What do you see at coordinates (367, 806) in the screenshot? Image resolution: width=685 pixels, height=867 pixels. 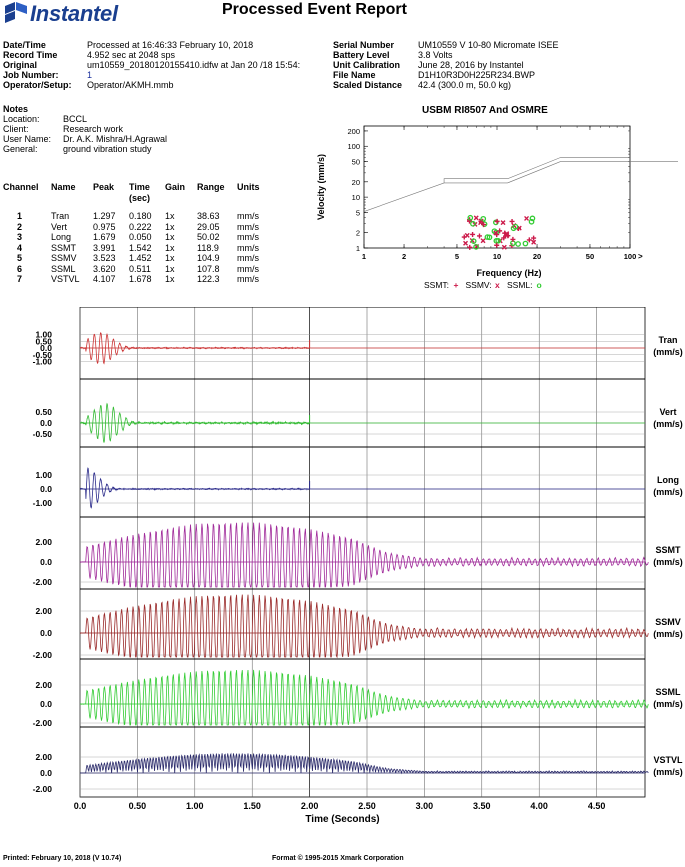 I see `waveform-x-tick-label: 2.50` at bounding box center [367, 806].